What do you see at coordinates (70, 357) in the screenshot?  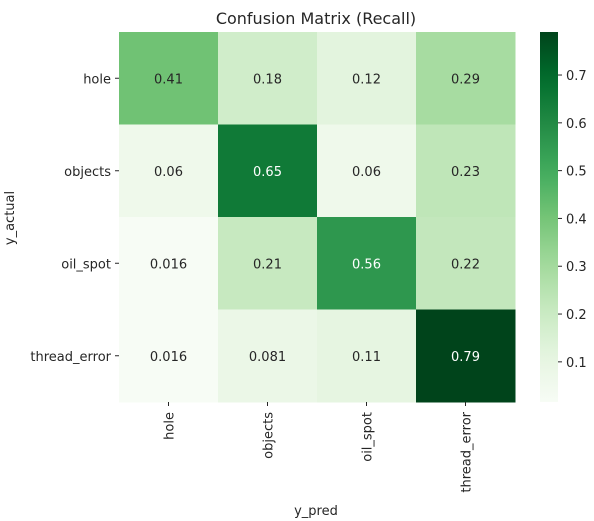 I see `y-tick-label: thread_error` at bounding box center [70, 357].